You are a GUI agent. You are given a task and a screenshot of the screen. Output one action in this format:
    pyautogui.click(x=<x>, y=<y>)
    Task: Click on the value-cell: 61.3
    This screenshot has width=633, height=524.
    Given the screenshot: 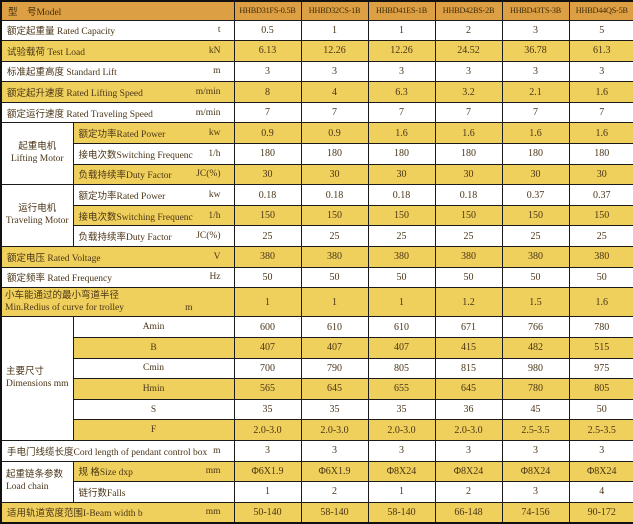 What is the action you would take?
    pyautogui.click(x=600, y=51)
    